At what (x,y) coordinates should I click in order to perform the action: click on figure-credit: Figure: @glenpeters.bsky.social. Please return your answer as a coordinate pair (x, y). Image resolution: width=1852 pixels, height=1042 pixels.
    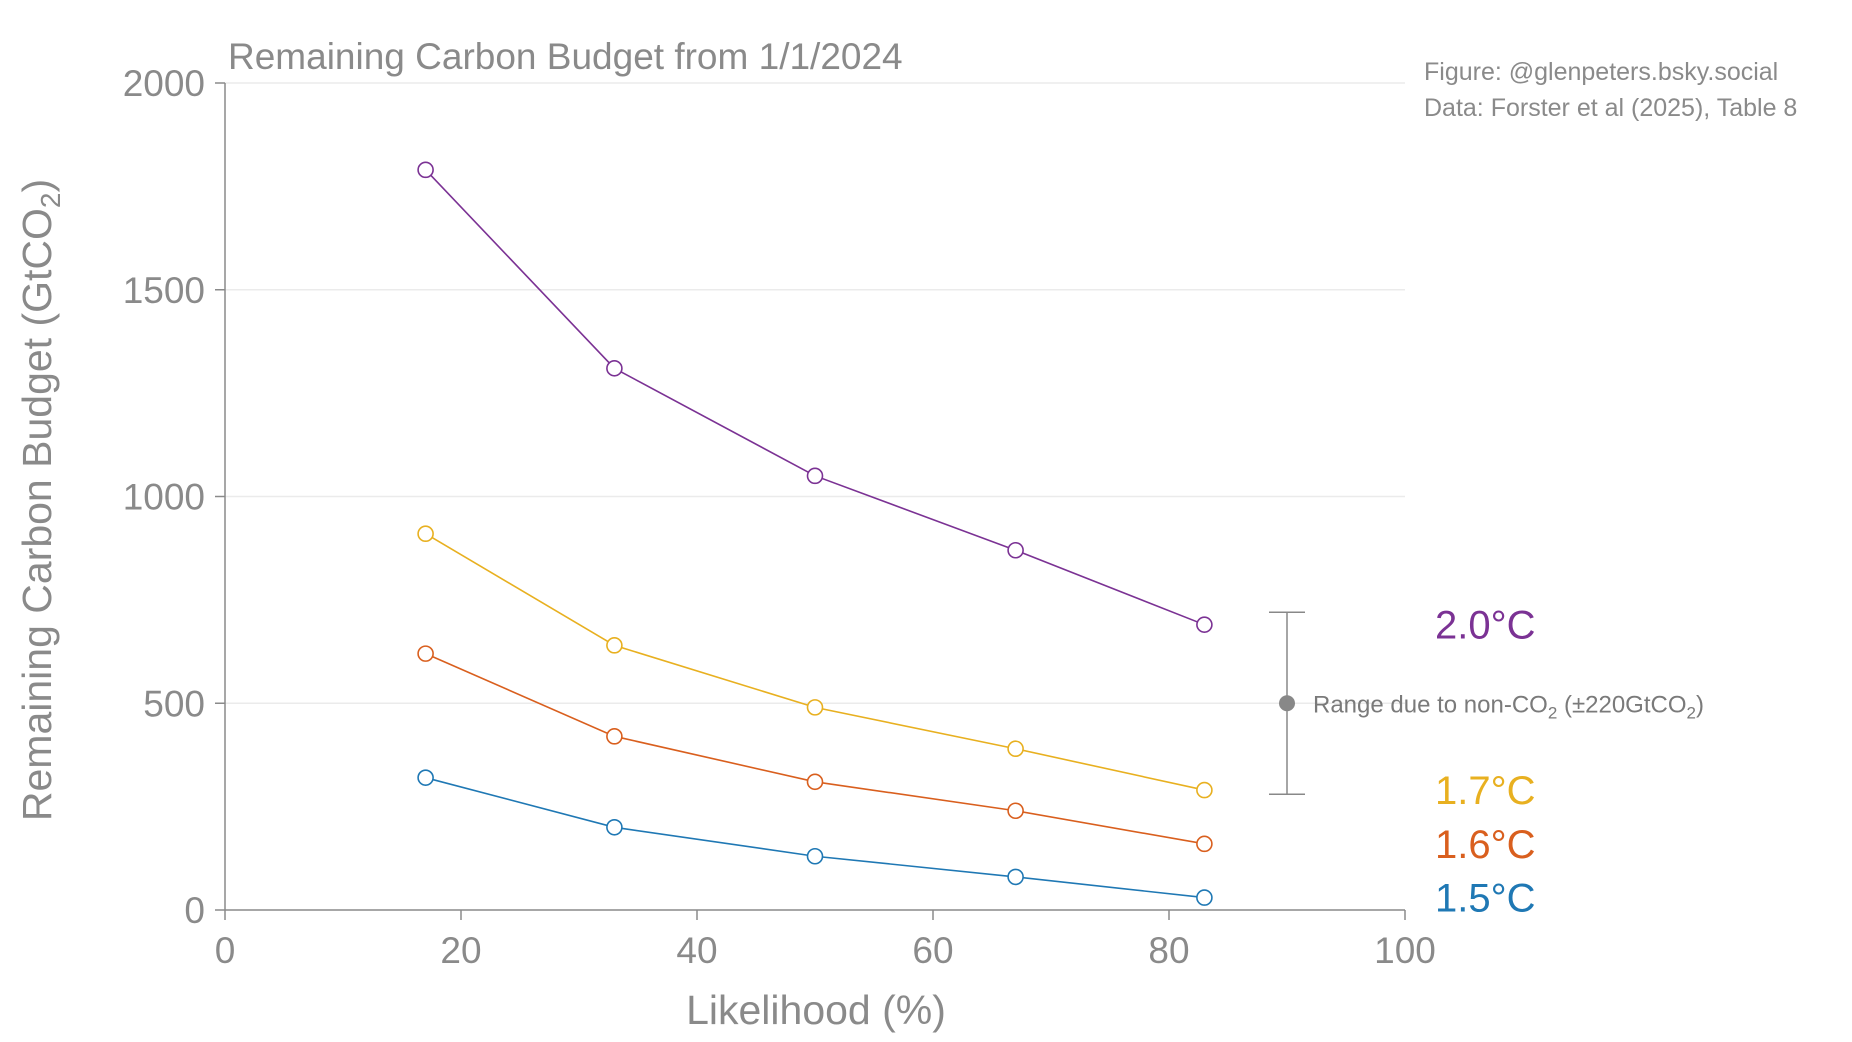
    Looking at the image, I should click on (1601, 72).